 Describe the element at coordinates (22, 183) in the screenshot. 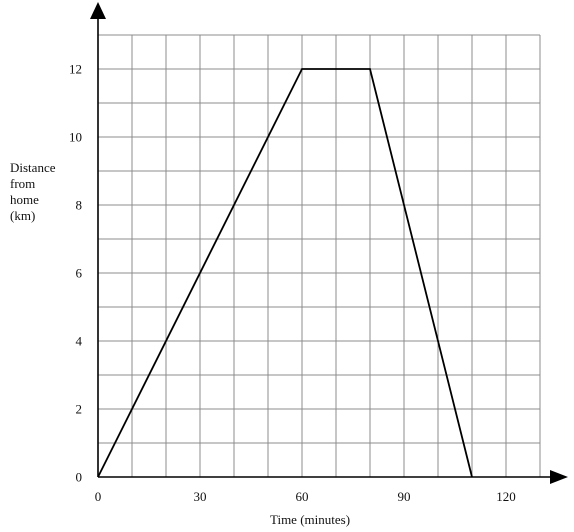

I see `y-axis-title-line: from` at that location.